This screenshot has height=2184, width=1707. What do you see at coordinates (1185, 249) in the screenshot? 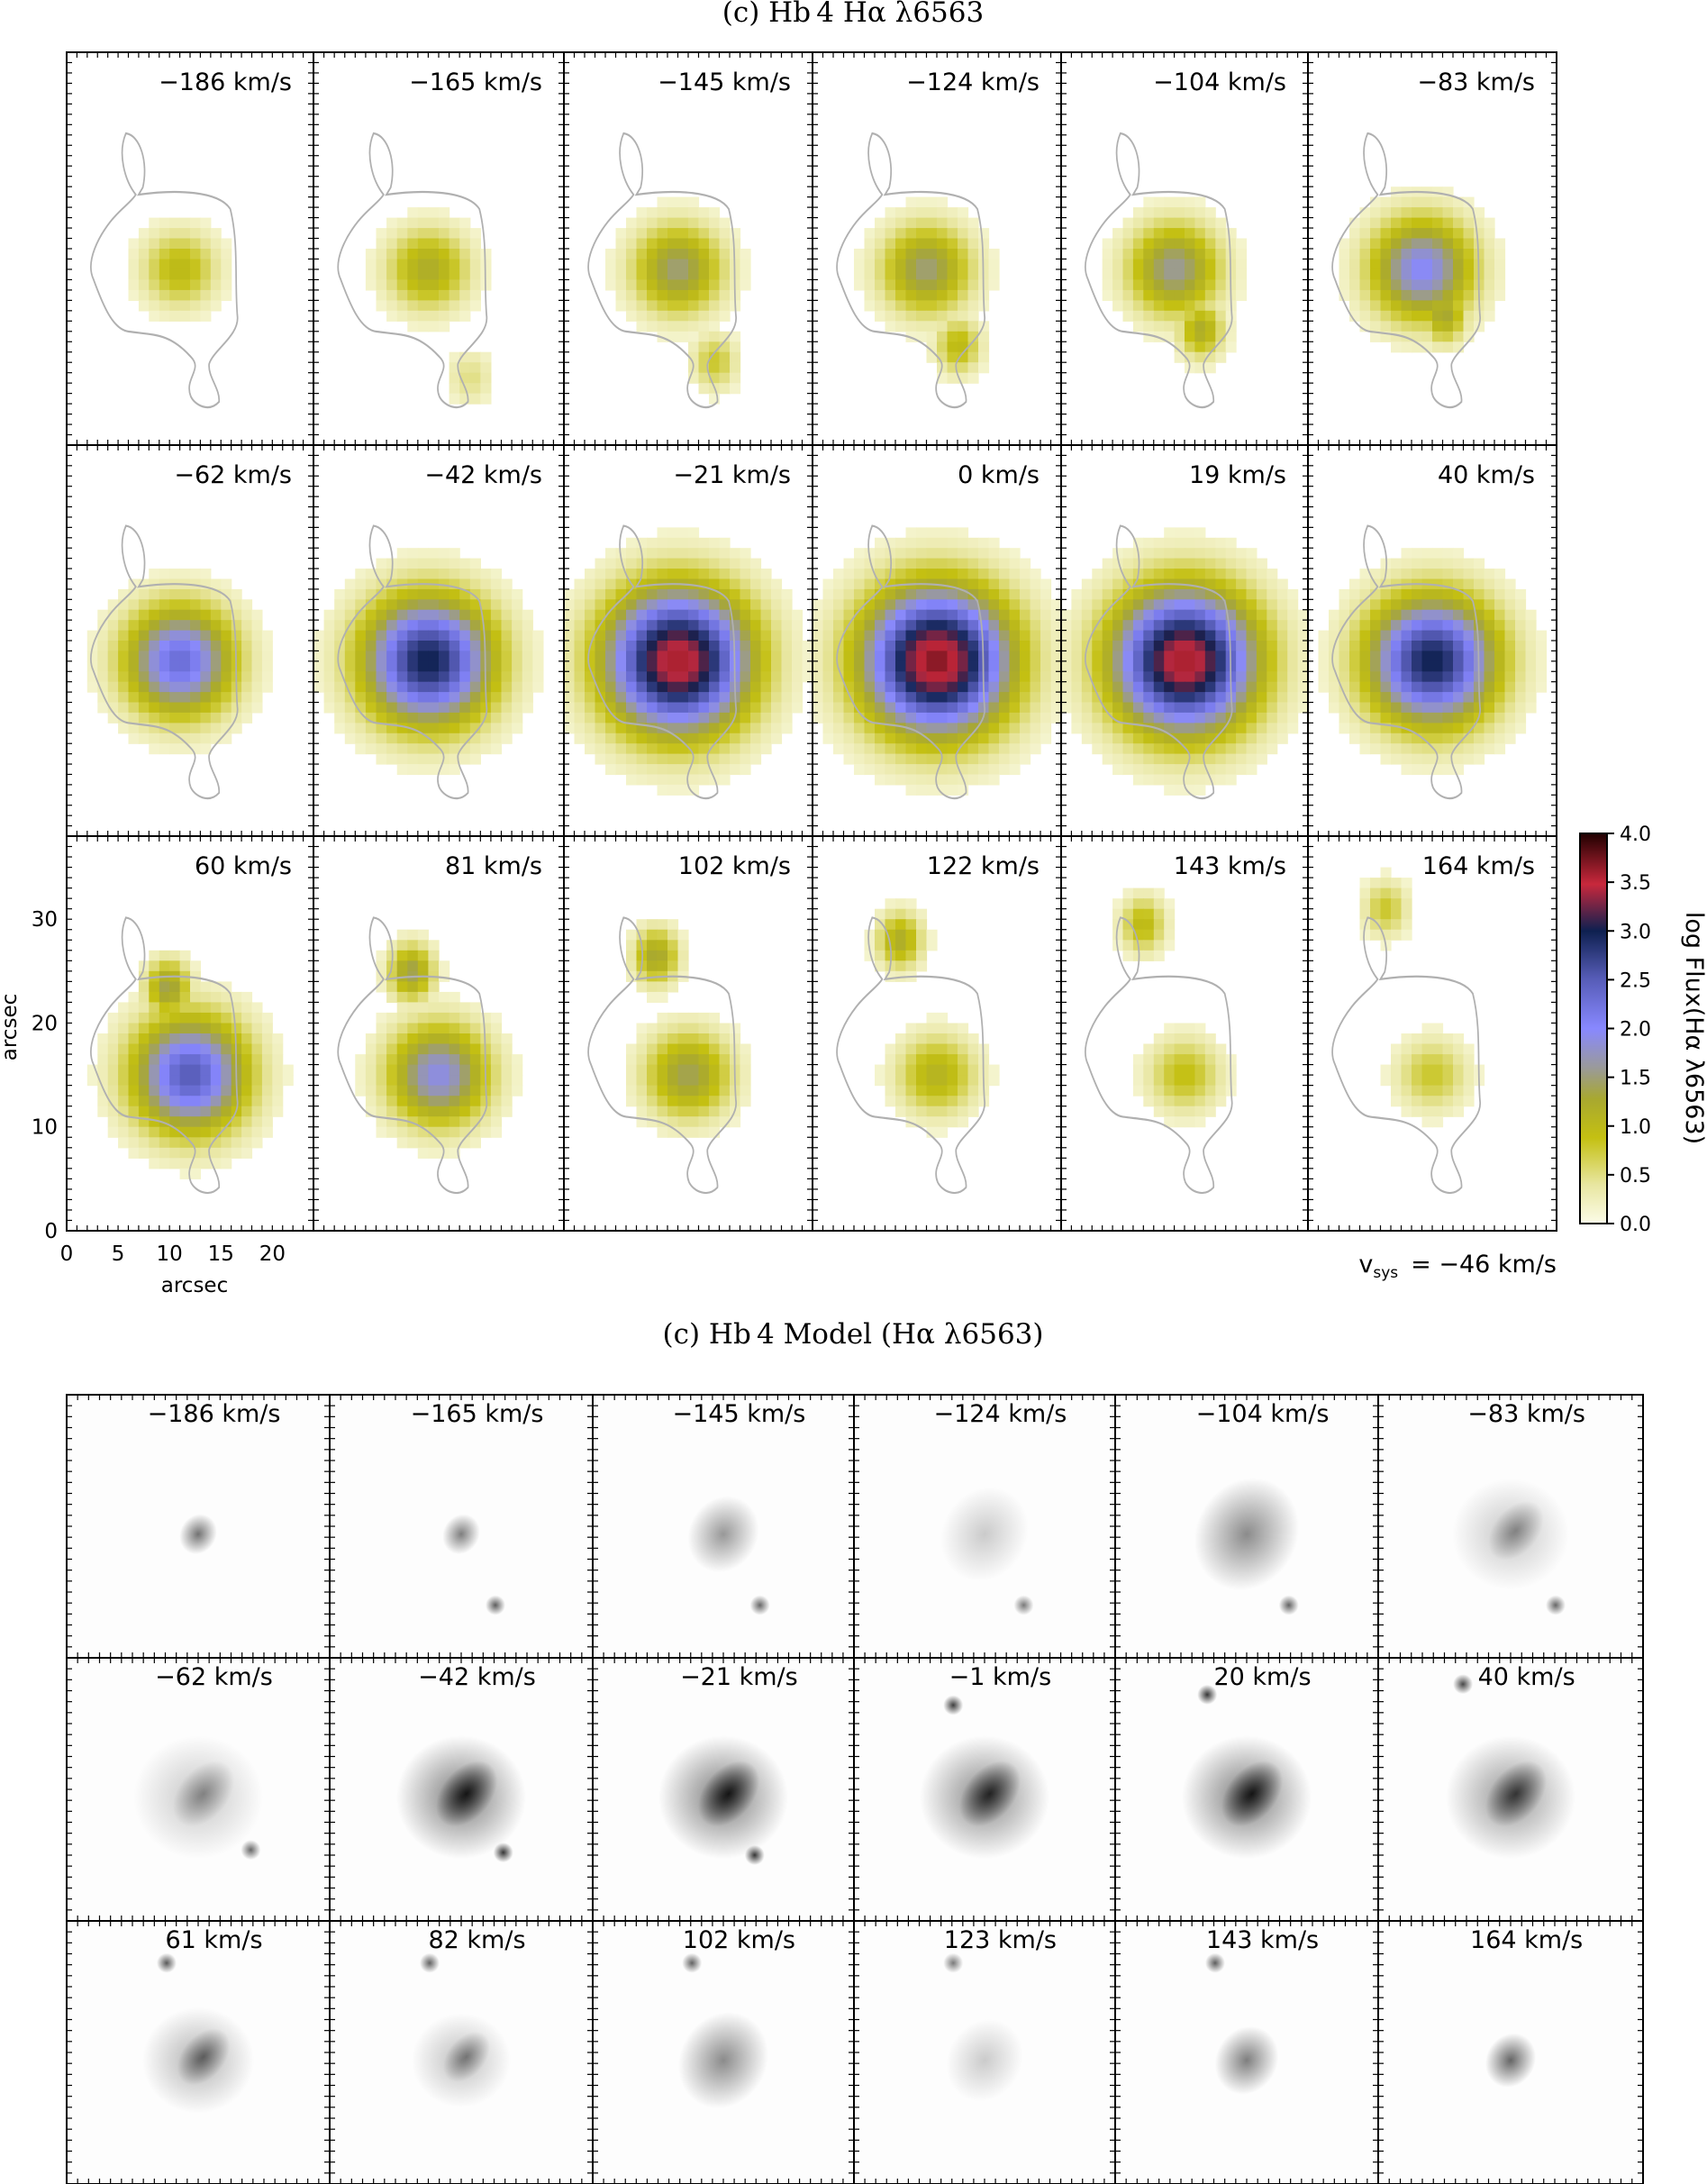
I see `top-panel: −104 km/s` at bounding box center [1185, 249].